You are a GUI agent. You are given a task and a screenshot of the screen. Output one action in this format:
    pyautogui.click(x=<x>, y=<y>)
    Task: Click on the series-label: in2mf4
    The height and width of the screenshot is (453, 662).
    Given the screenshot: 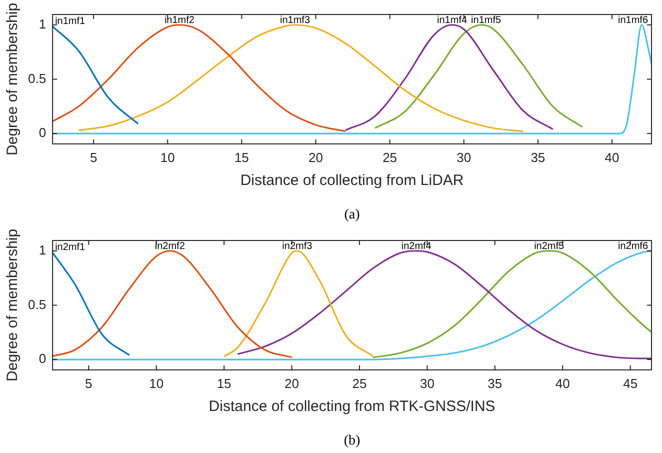 What is the action you would take?
    pyautogui.click(x=416, y=246)
    